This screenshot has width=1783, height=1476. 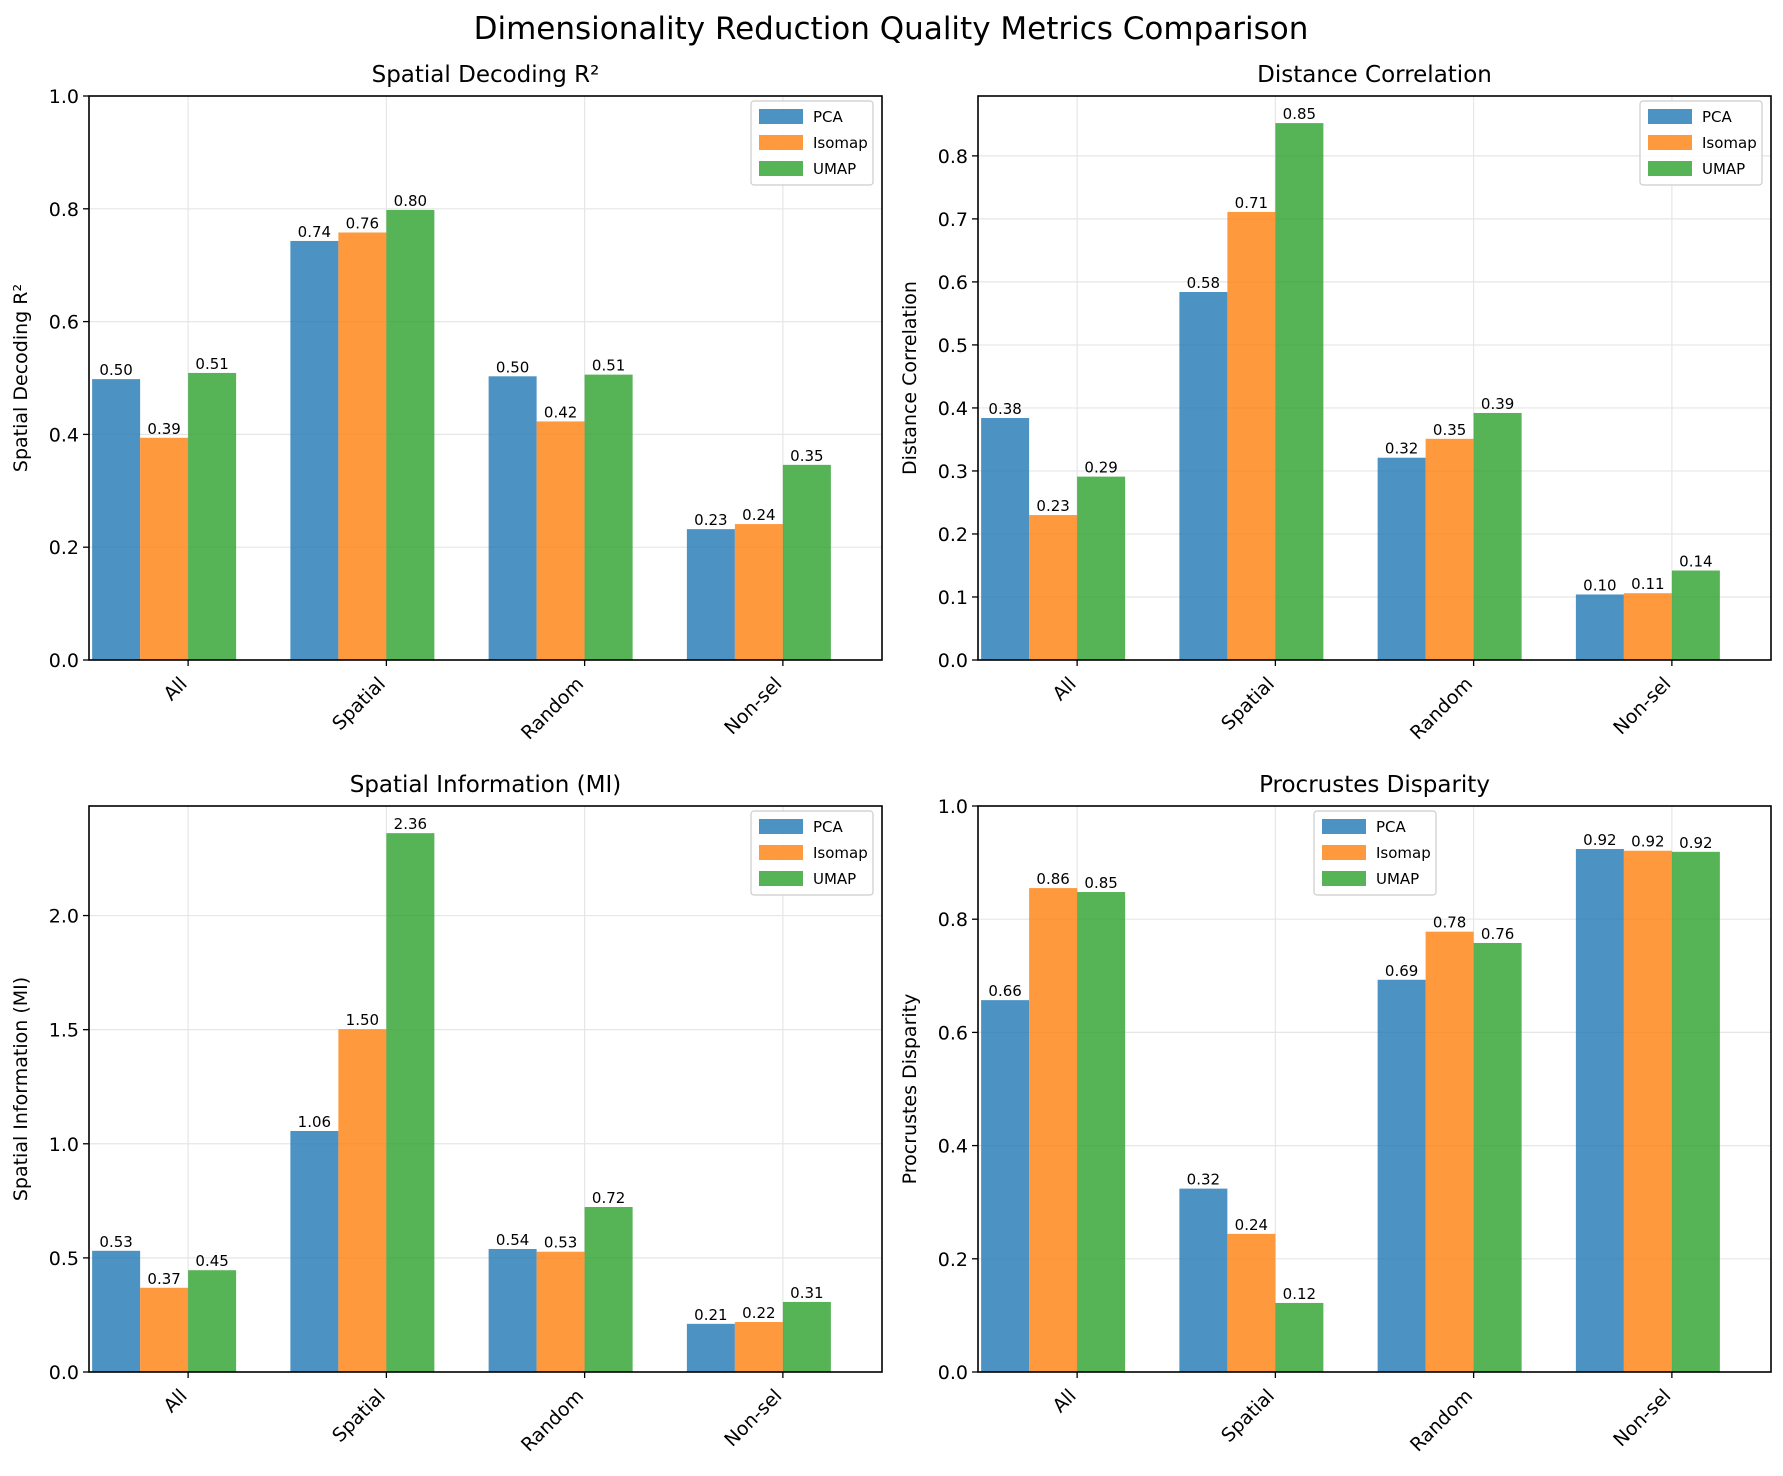 What do you see at coordinates (1599, 585) in the screenshot?
I see `bar-value-label: 0.10` at bounding box center [1599, 585].